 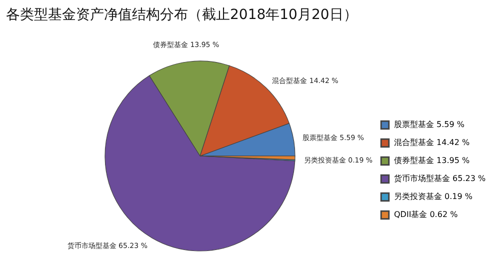 What do you see at coordinates (426, 214) in the screenshot?
I see `legend-label: QDII基金 0.62 %` at bounding box center [426, 214].